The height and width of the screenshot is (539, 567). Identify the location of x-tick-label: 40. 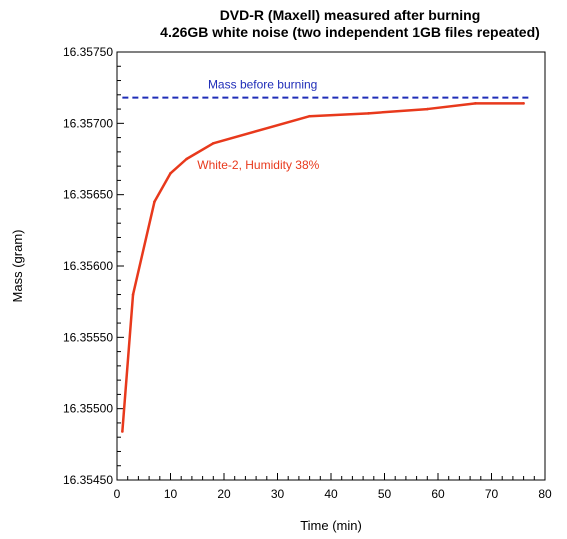
(331, 494).